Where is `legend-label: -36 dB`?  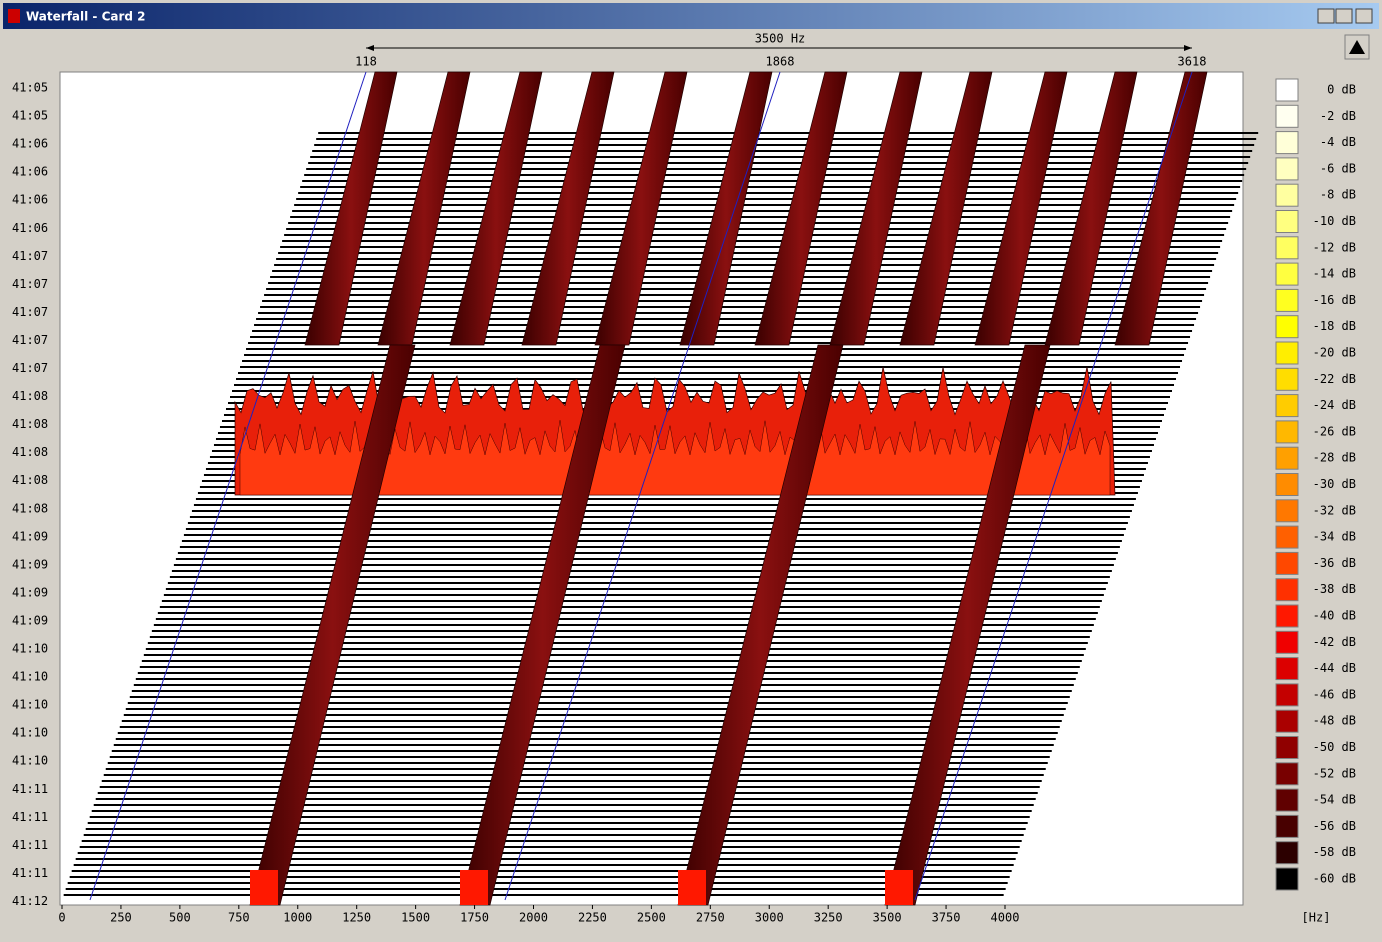
legend-label: -36 dB is located at coordinates (1334, 563).